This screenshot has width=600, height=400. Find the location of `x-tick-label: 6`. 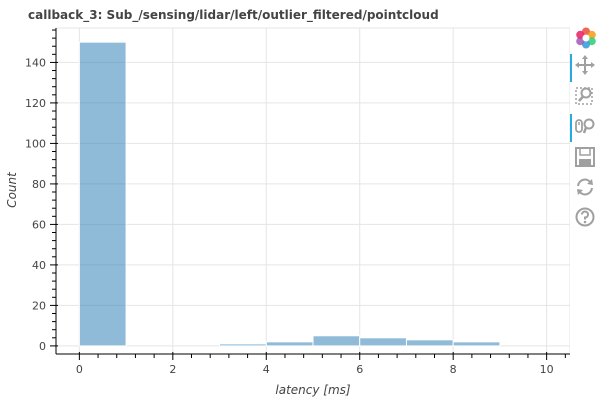

x-tick-label: 6 is located at coordinates (359, 369).